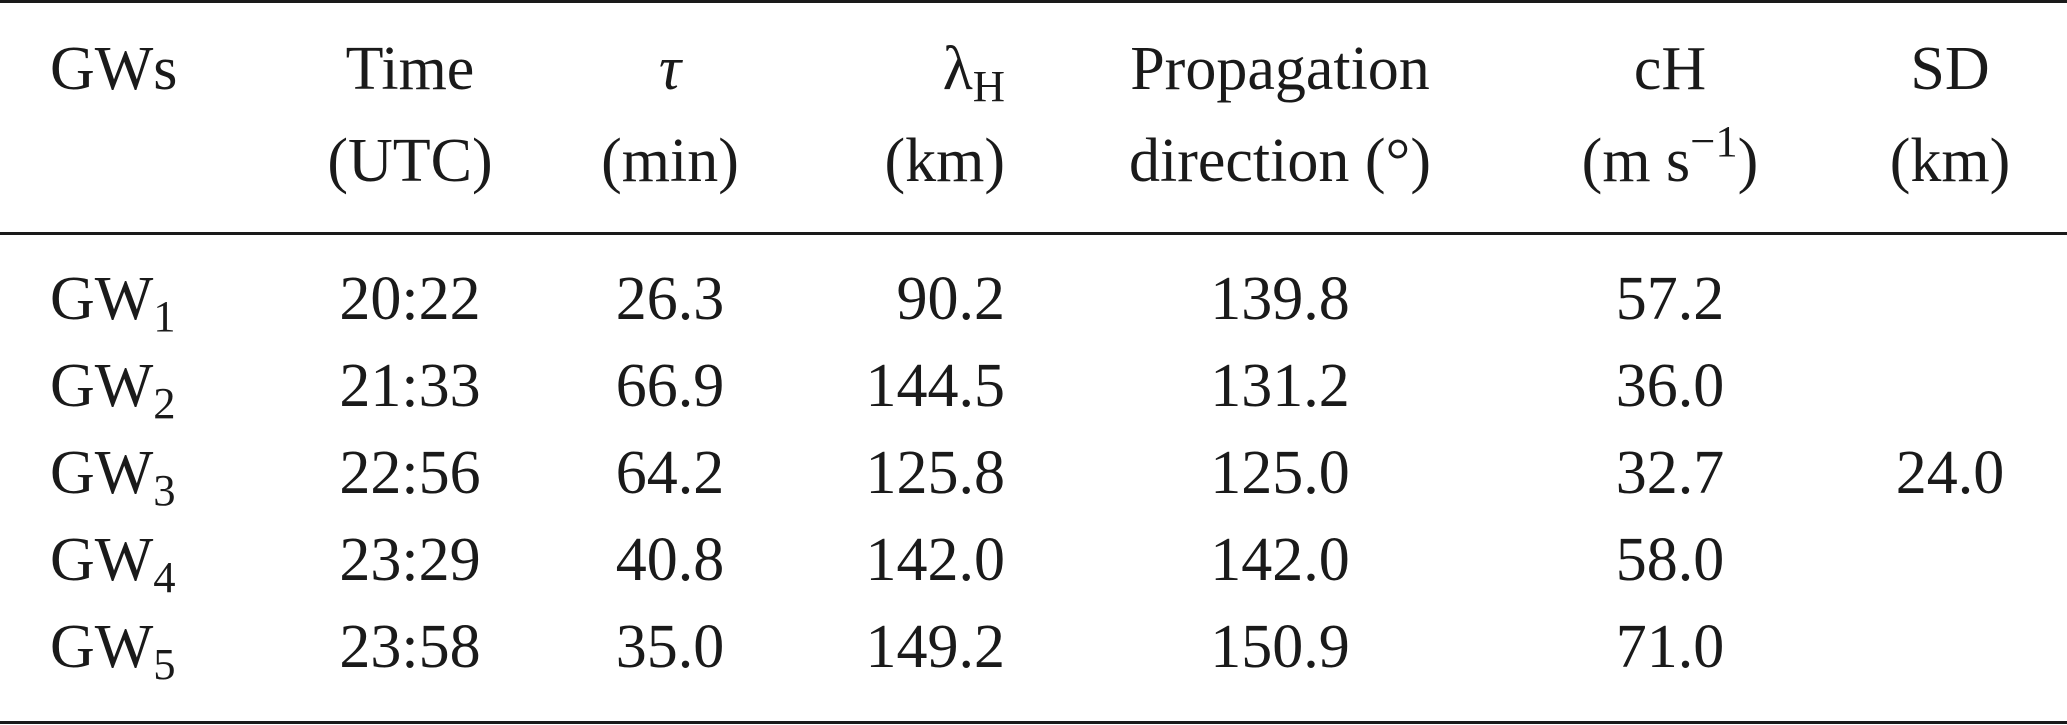  I want to click on bottom-rule, so click(1033, 722).